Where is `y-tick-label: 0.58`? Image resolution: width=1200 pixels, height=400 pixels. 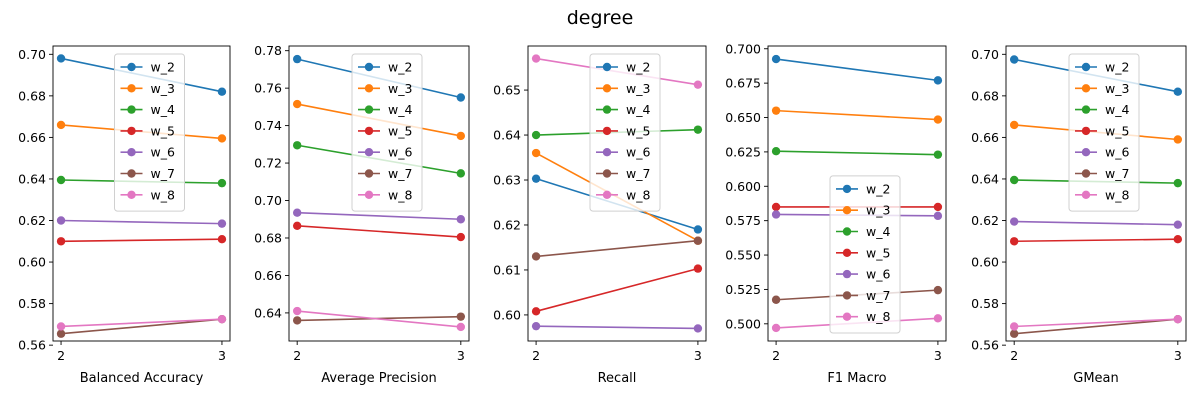 y-tick-label: 0.58 is located at coordinates (32, 303).